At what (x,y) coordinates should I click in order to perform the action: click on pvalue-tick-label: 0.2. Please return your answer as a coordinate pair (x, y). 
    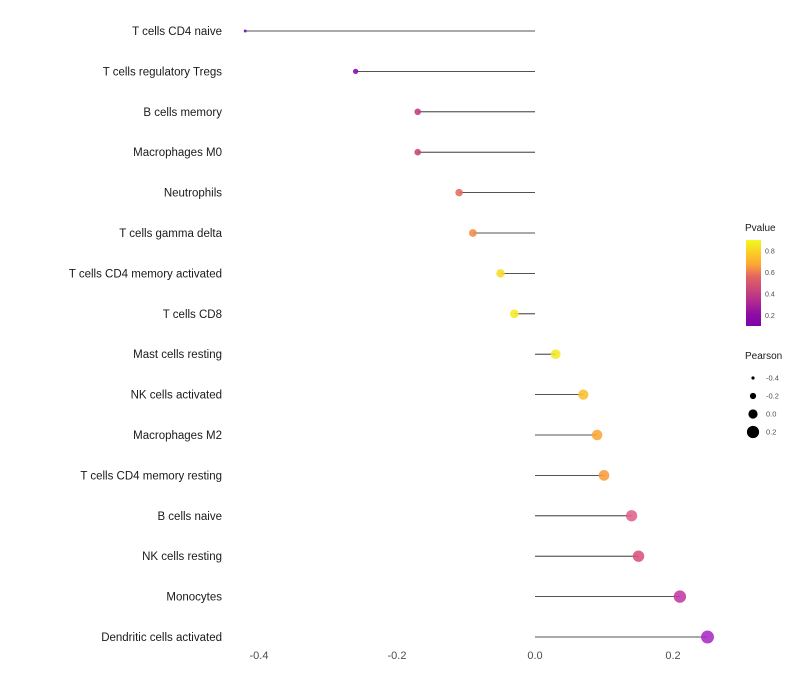
    Looking at the image, I should click on (770, 316).